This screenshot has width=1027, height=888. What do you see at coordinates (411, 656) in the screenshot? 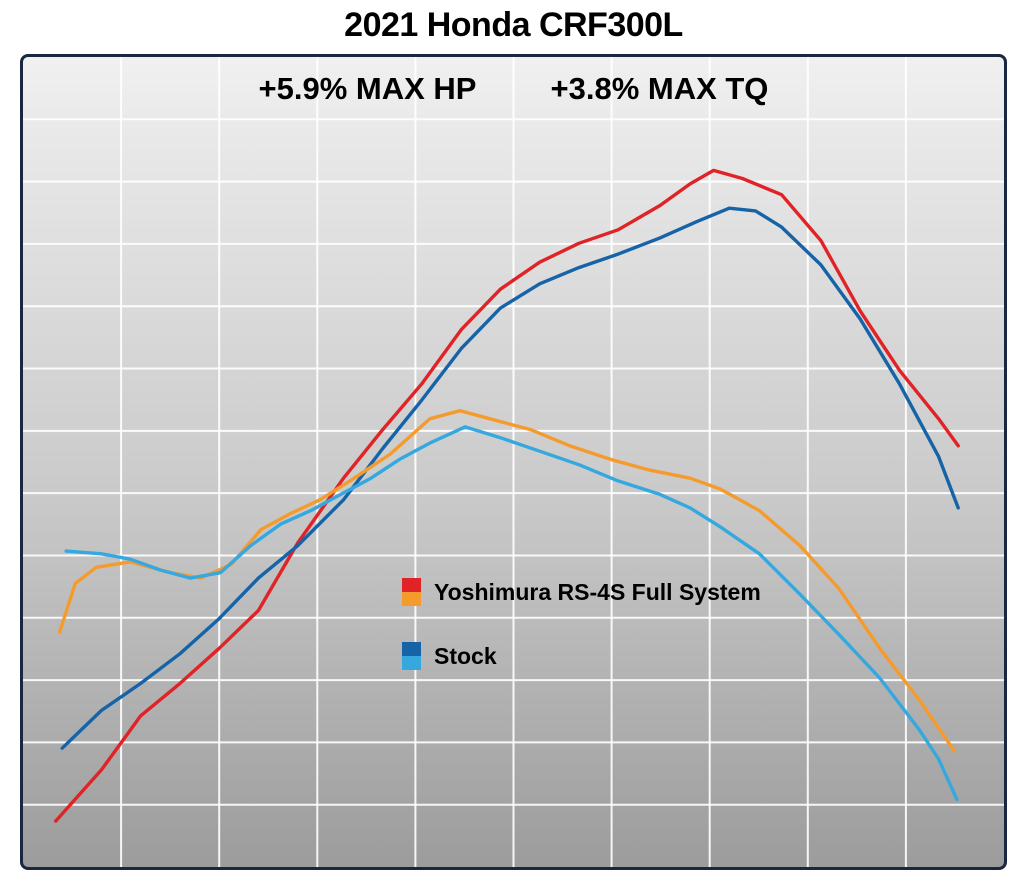
I see `stock-swatch-icon` at bounding box center [411, 656].